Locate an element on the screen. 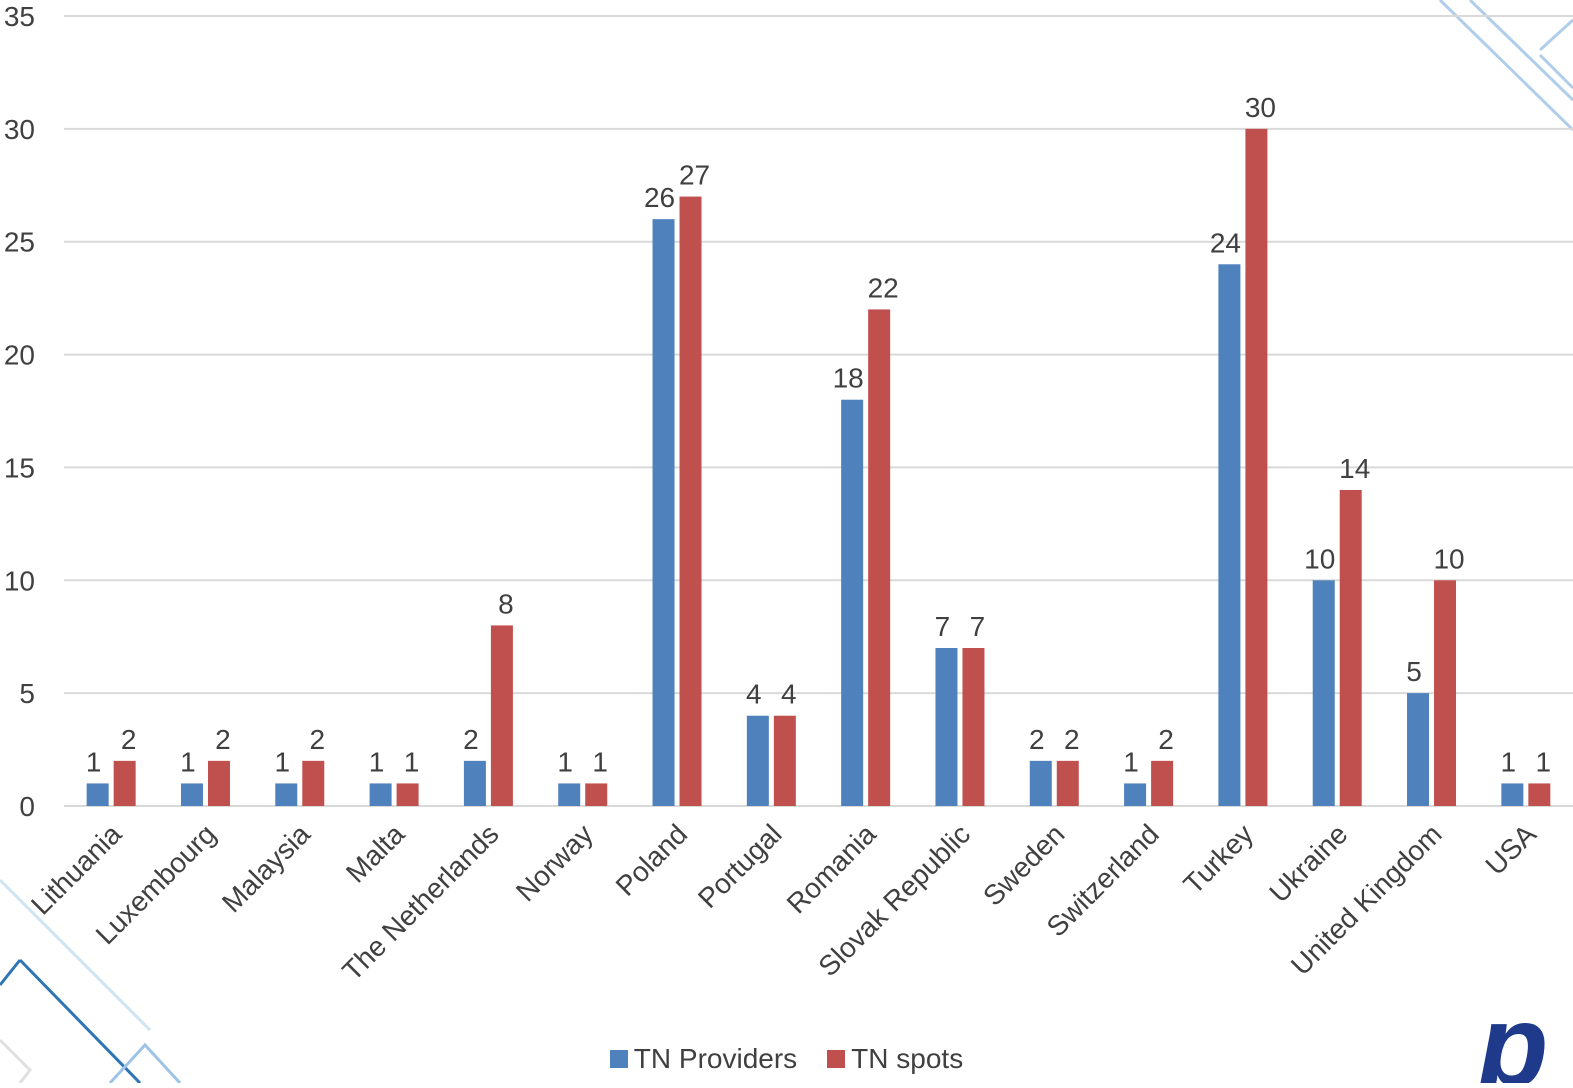 The image size is (1573, 1088). logo-mark: p is located at coordinates (1511, 1032).